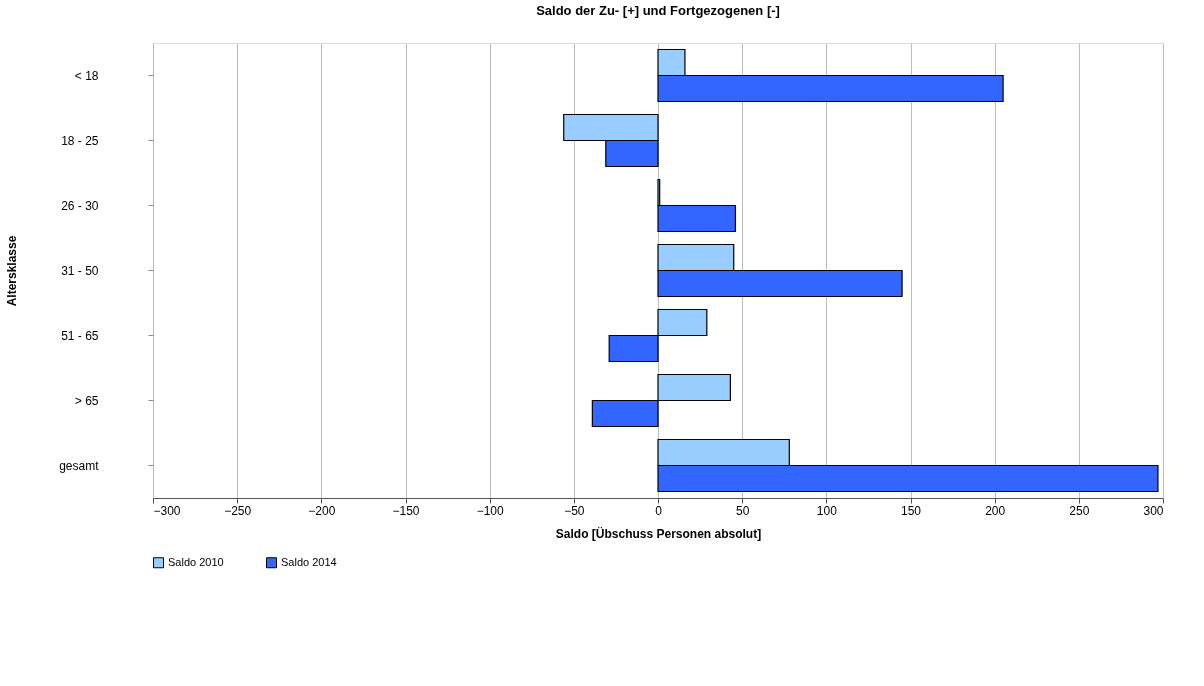 The image size is (1204, 686). What do you see at coordinates (1079, 510) in the screenshot?
I see `x-tick-label: 250` at bounding box center [1079, 510].